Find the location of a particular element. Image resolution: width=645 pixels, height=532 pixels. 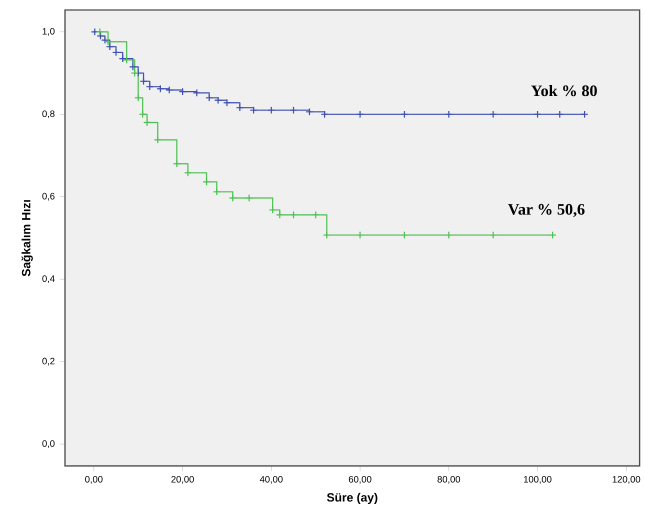

x-tick-label: 40,00 is located at coordinates (271, 480).